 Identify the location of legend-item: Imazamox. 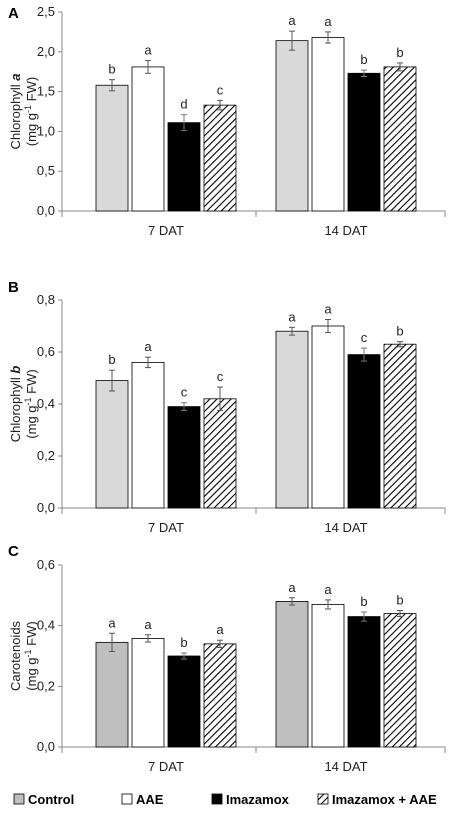
(250, 799).